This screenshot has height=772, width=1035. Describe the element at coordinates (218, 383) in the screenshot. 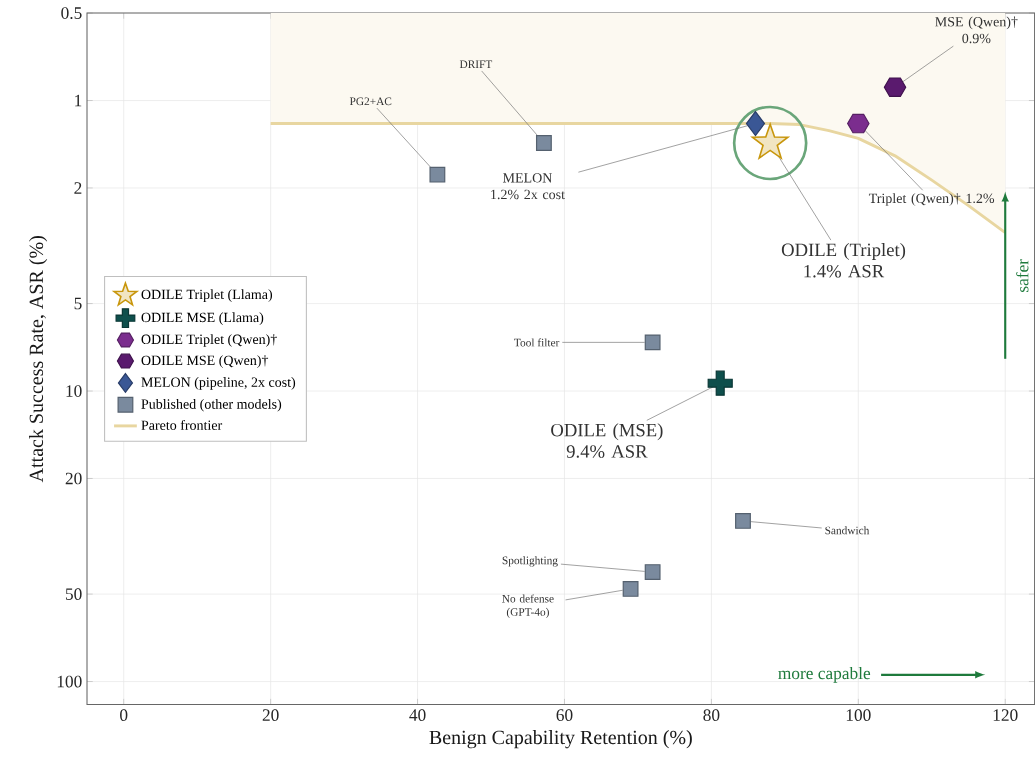

I see `legend-label: MELON (pipeline, 2x cost)` at that location.